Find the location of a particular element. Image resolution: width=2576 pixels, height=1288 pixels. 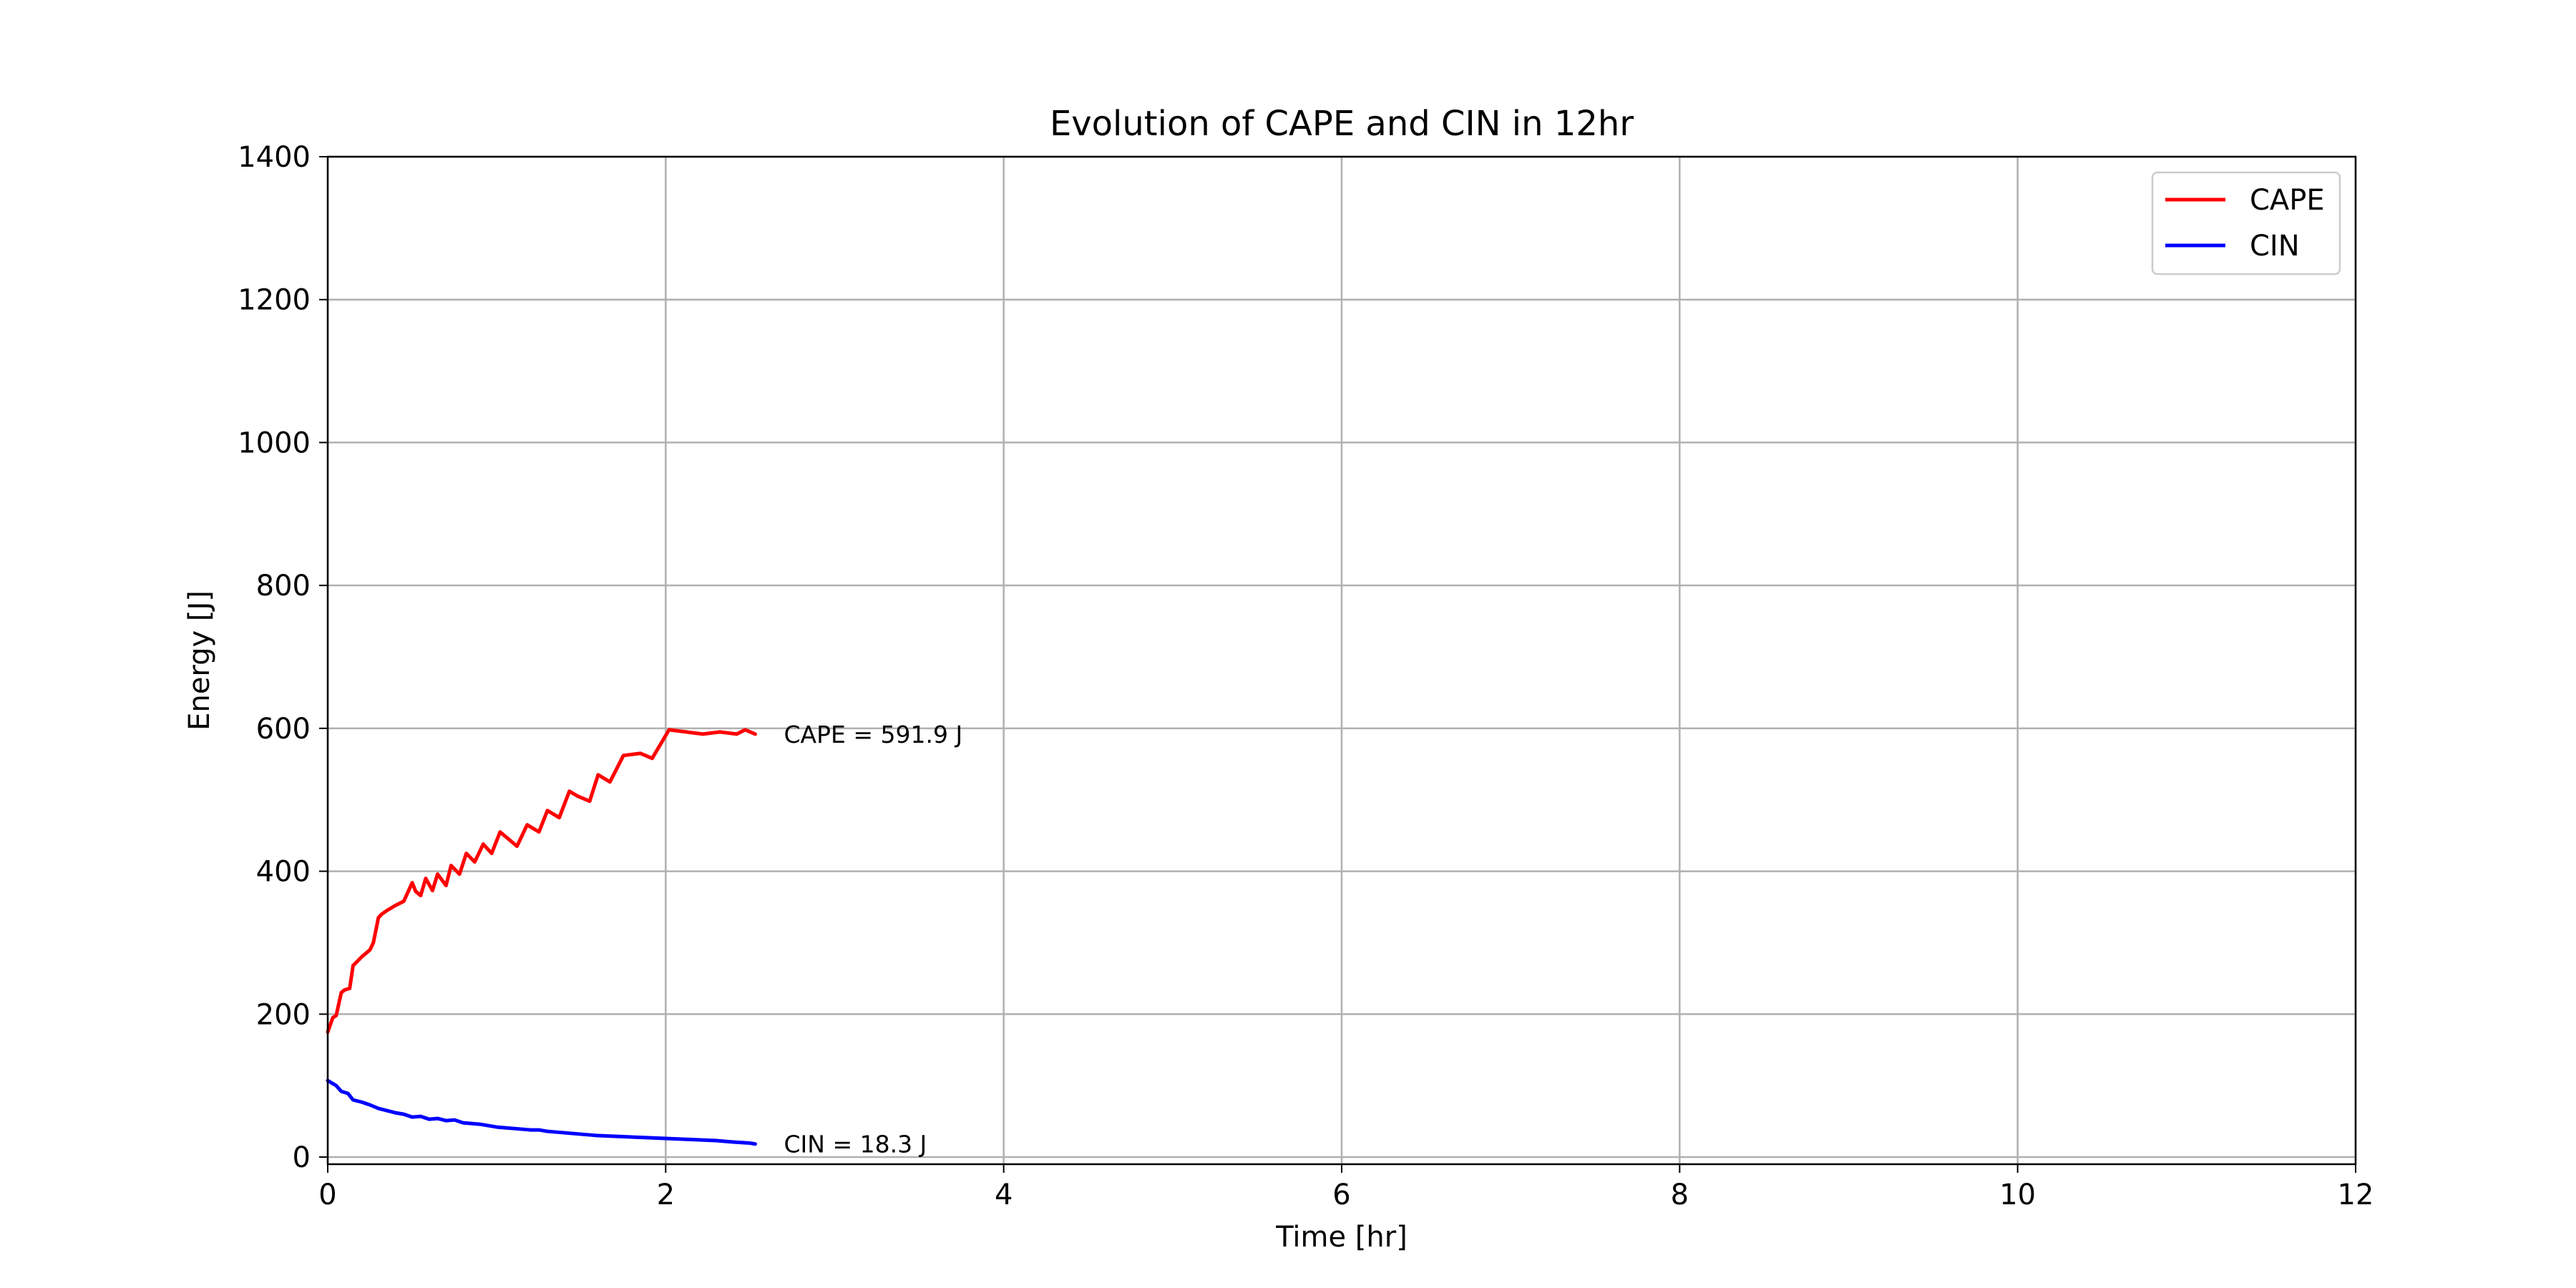

chart-title: Evolution of CAPE and CIN in 12hr is located at coordinates (1342, 124).